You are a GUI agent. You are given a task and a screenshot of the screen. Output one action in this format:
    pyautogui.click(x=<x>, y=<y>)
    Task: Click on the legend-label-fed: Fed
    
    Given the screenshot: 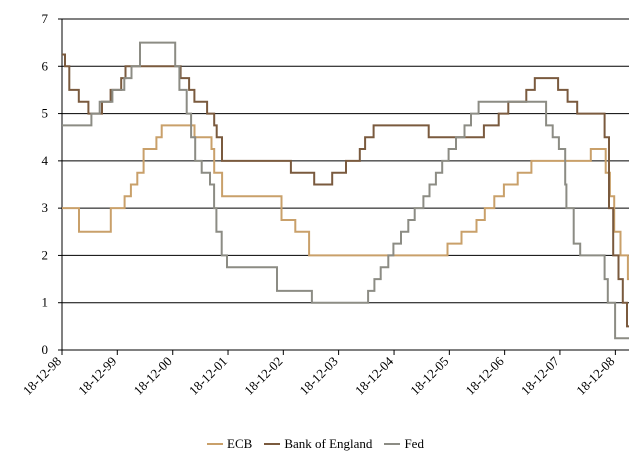 What is the action you would take?
    pyautogui.click(x=414, y=443)
    